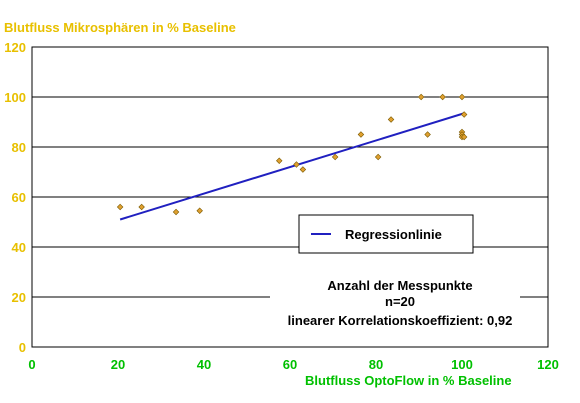 The image size is (580, 403). Describe the element at coordinates (31, 364) in the screenshot. I see `x-tick-label: 0` at that location.